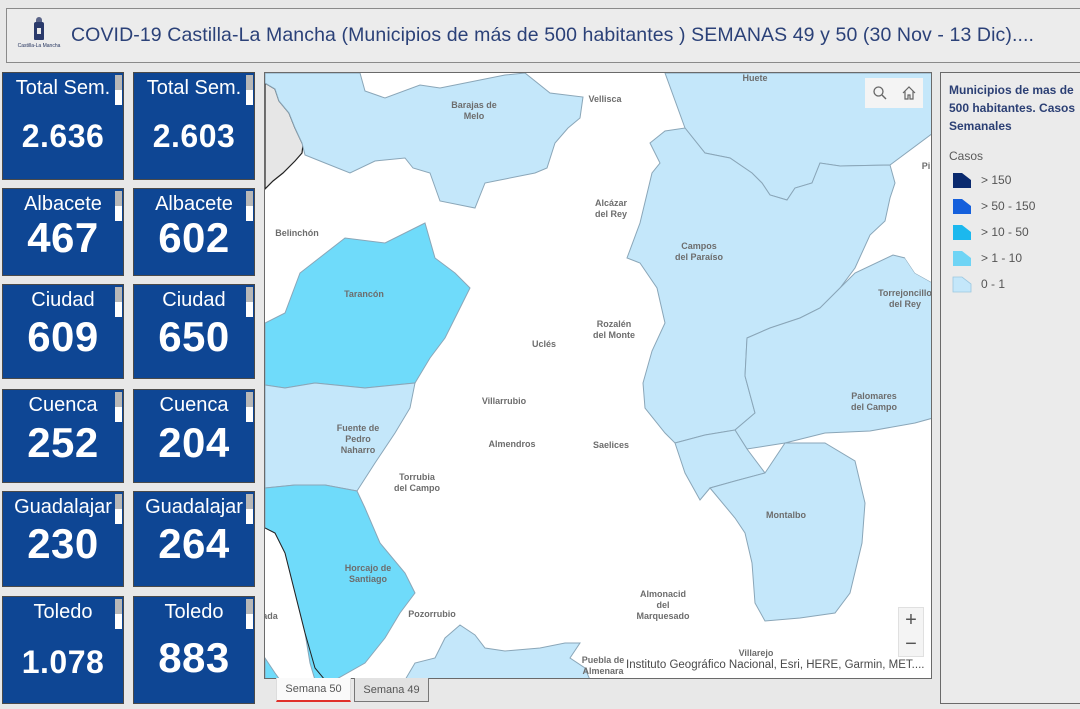 Image resolution: width=1080 pixels, height=709 pixels. What do you see at coordinates (63, 237) in the screenshot?
I see `card-value: 467` at bounding box center [63, 237].